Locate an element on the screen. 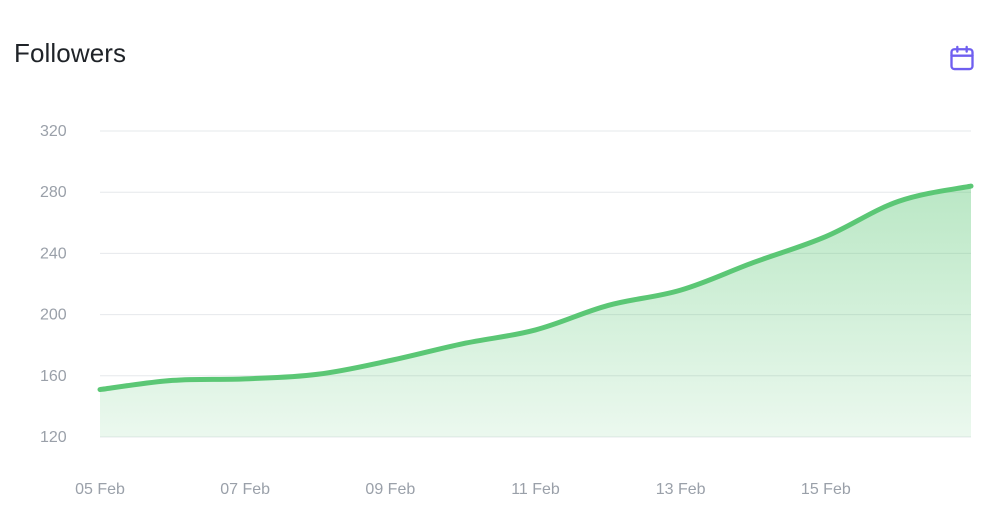 This screenshot has width=988, height=514. calendar-icon is located at coordinates (962, 58).